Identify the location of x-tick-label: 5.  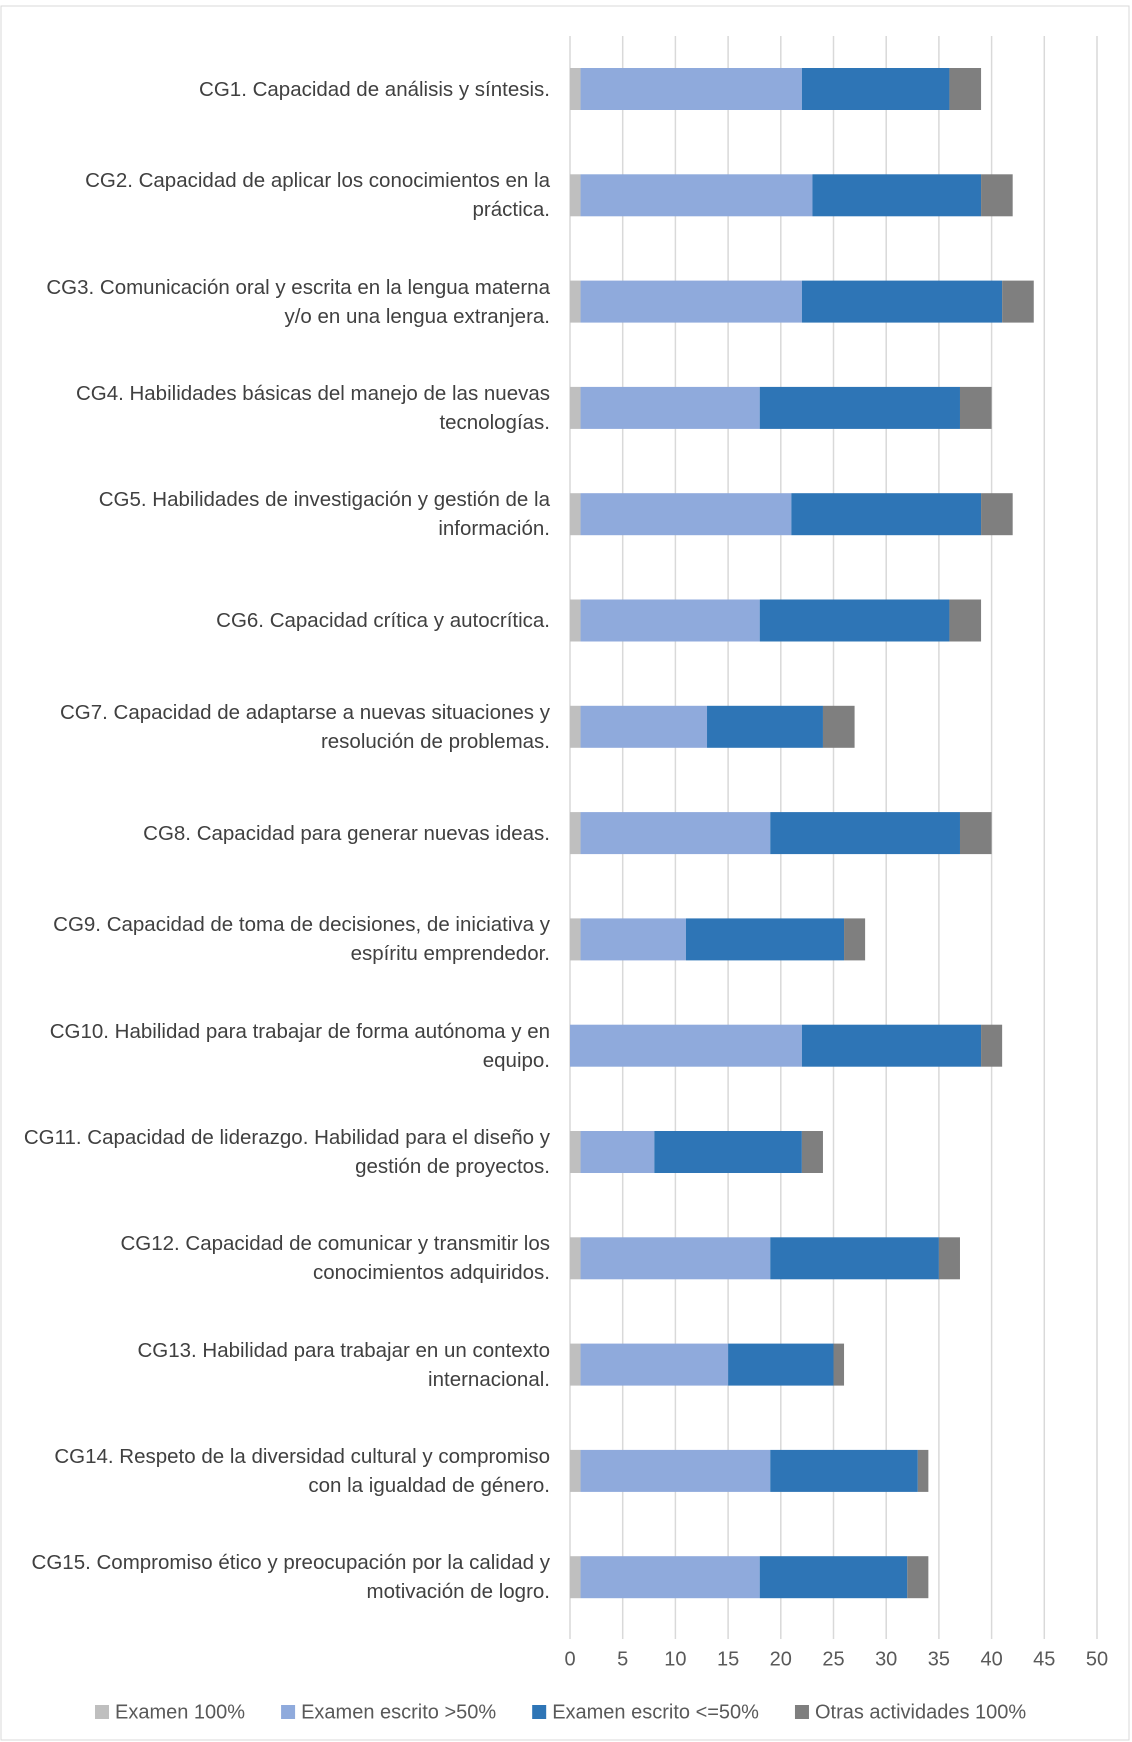
(622, 1659).